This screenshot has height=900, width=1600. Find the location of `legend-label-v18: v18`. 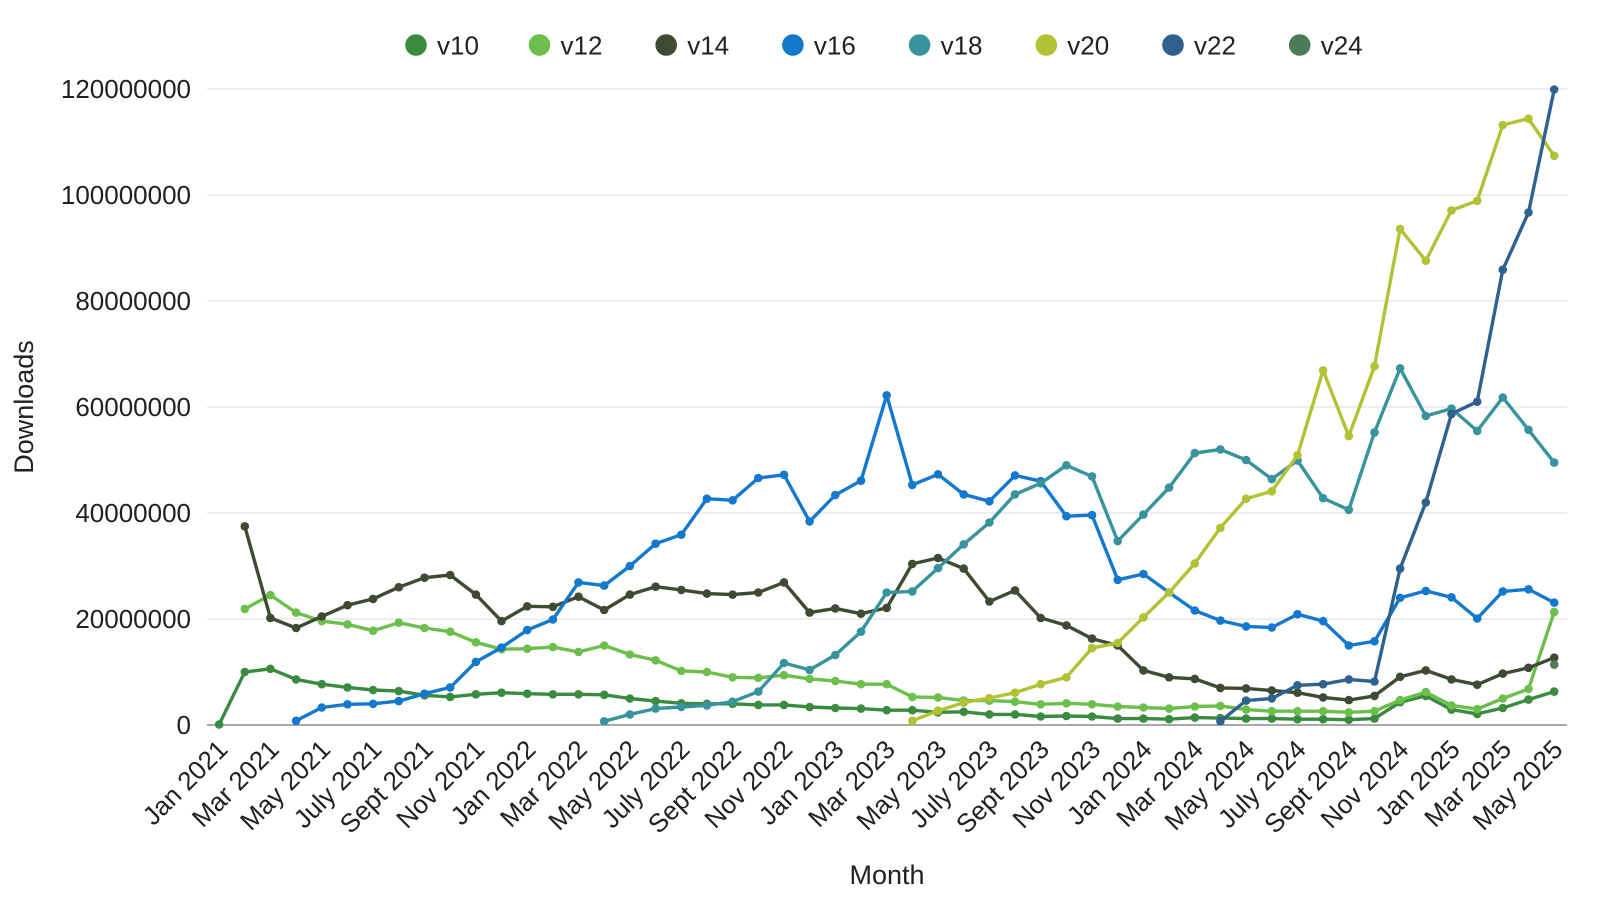

legend-label-v18: v18 is located at coordinates (962, 46).